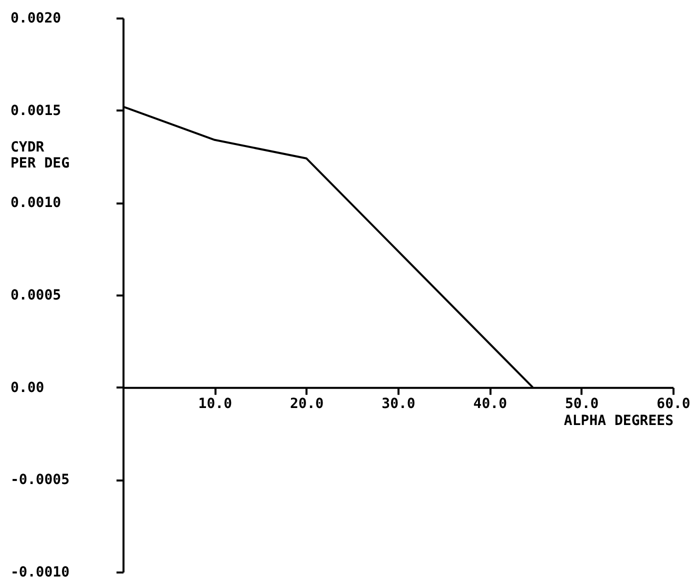  Describe the element at coordinates (36, 110) in the screenshot. I see `y-tick-label: 0.0015` at that location.